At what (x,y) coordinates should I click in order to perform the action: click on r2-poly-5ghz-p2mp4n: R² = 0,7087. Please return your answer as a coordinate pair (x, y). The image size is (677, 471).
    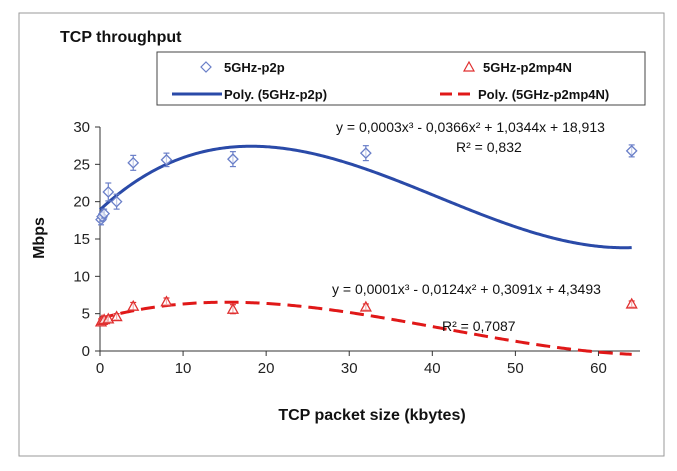
    Looking at the image, I should click on (479, 326).